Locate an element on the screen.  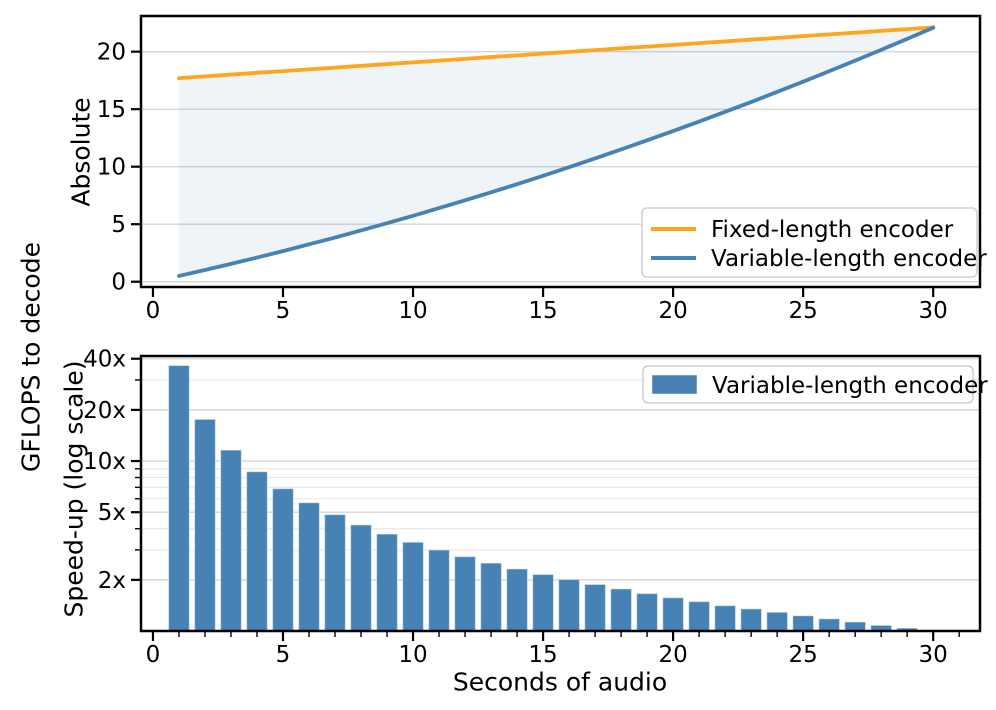
bottom-chart-xlabel: Seconds of audio is located at coordinates (560, 682).